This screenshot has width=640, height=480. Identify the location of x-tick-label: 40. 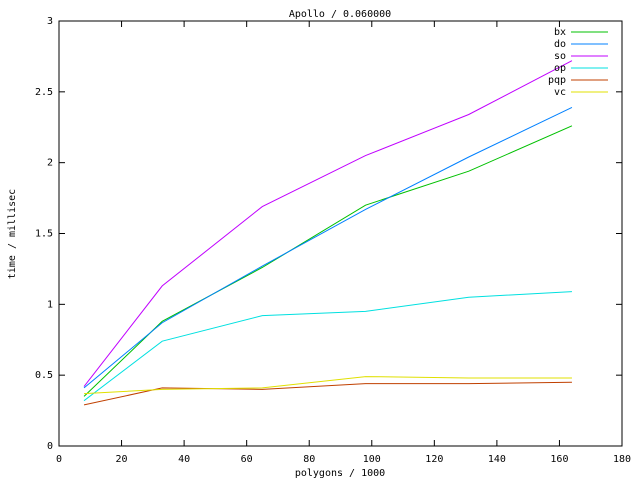
(184, 459).